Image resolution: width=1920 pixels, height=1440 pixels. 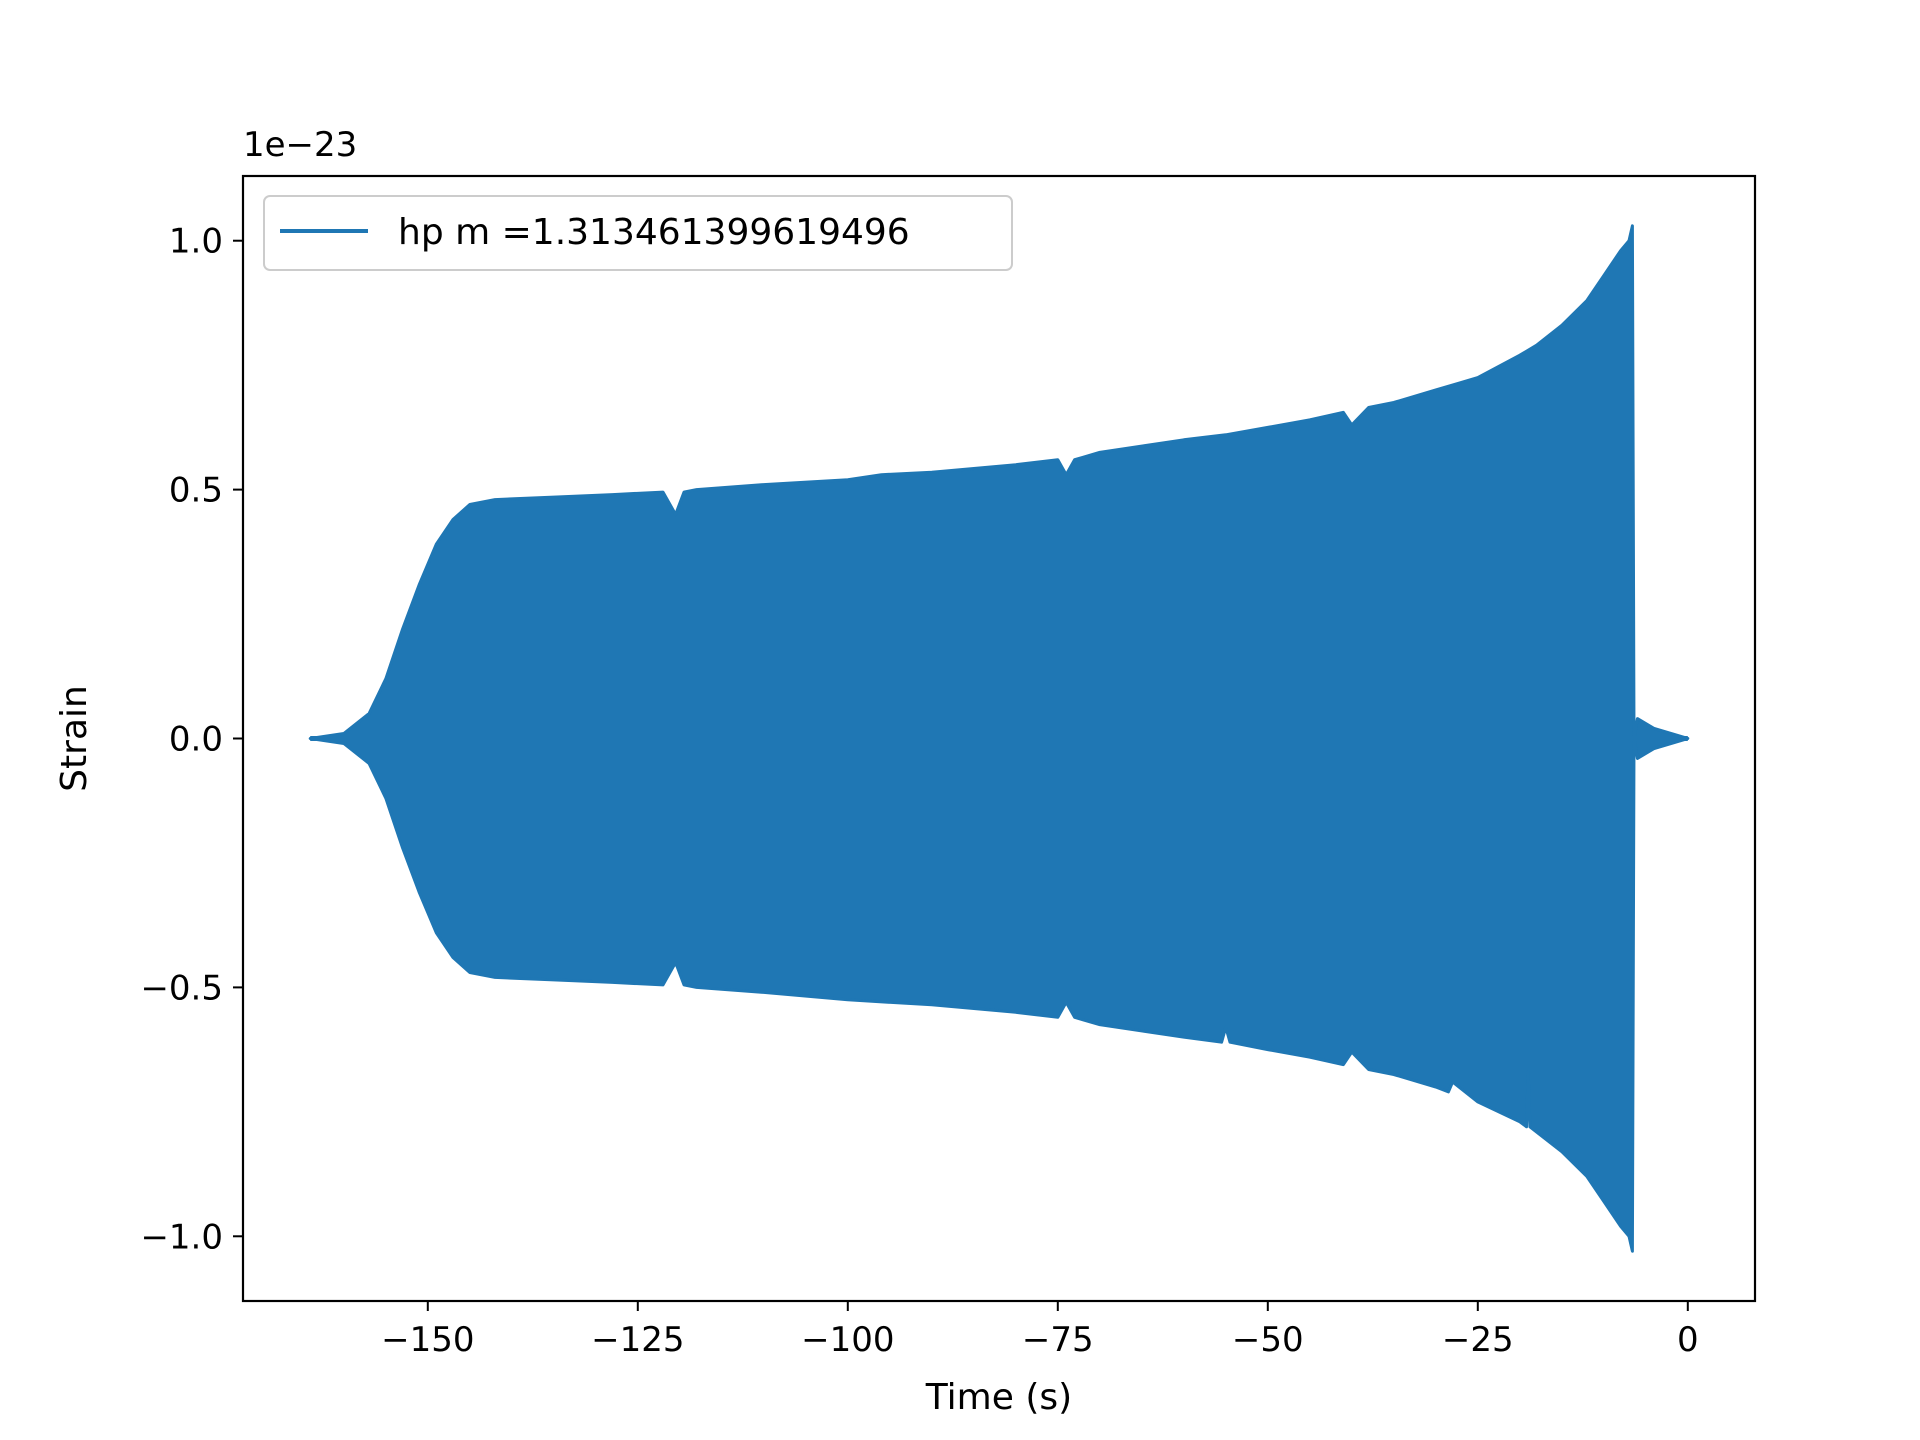 I want to click on y-tick-label: −0.5, so click(x=181, y=988).